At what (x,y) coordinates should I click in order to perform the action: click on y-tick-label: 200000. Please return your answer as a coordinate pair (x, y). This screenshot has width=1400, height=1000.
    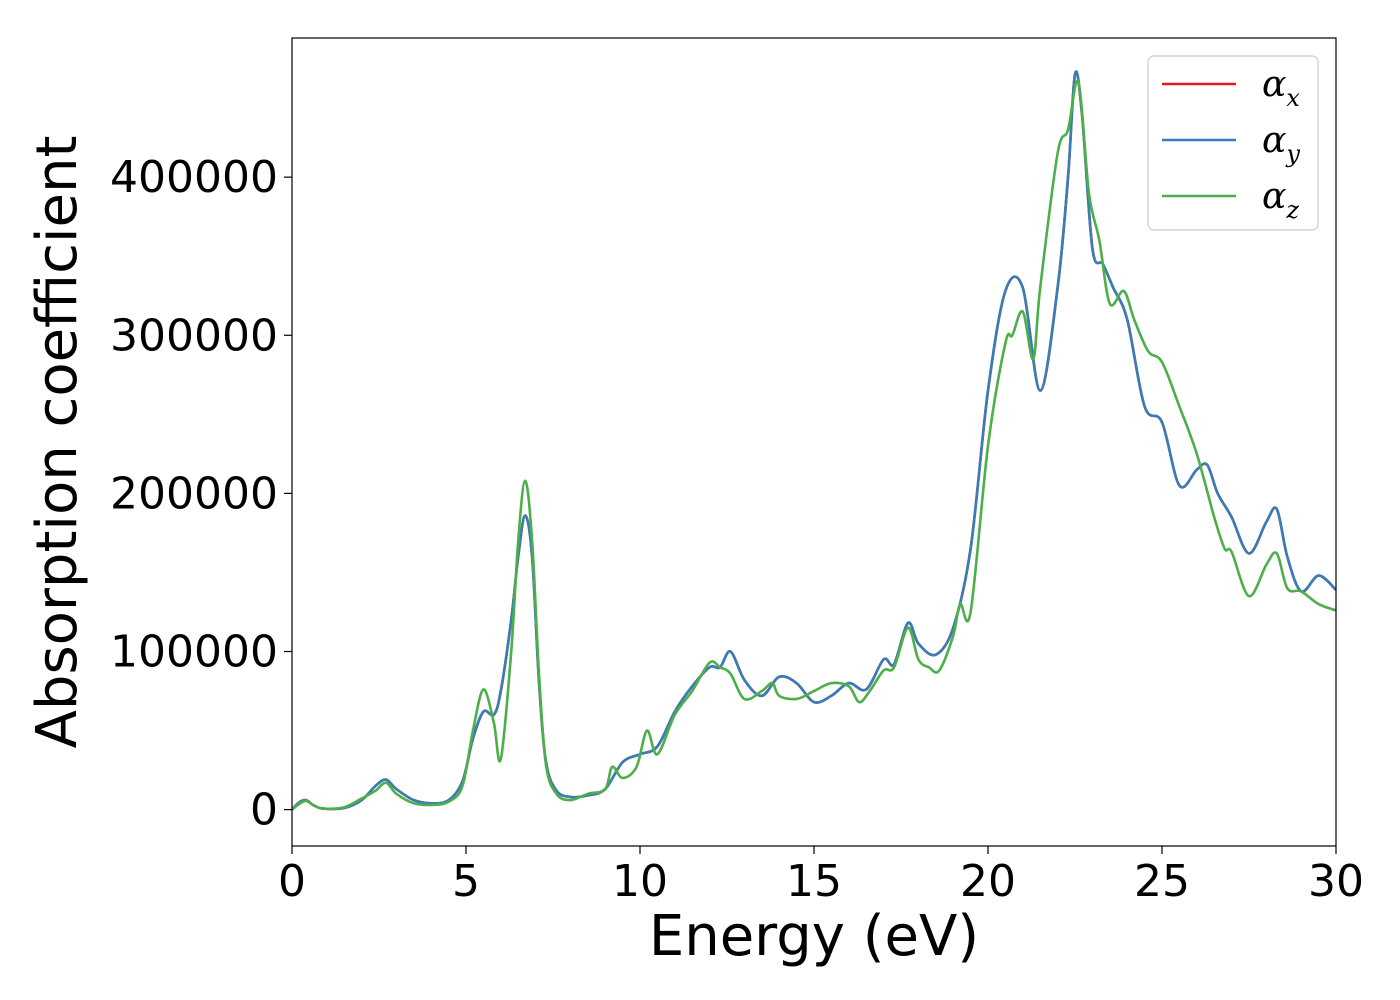
    Looking at the image, I should click on (194, 493).